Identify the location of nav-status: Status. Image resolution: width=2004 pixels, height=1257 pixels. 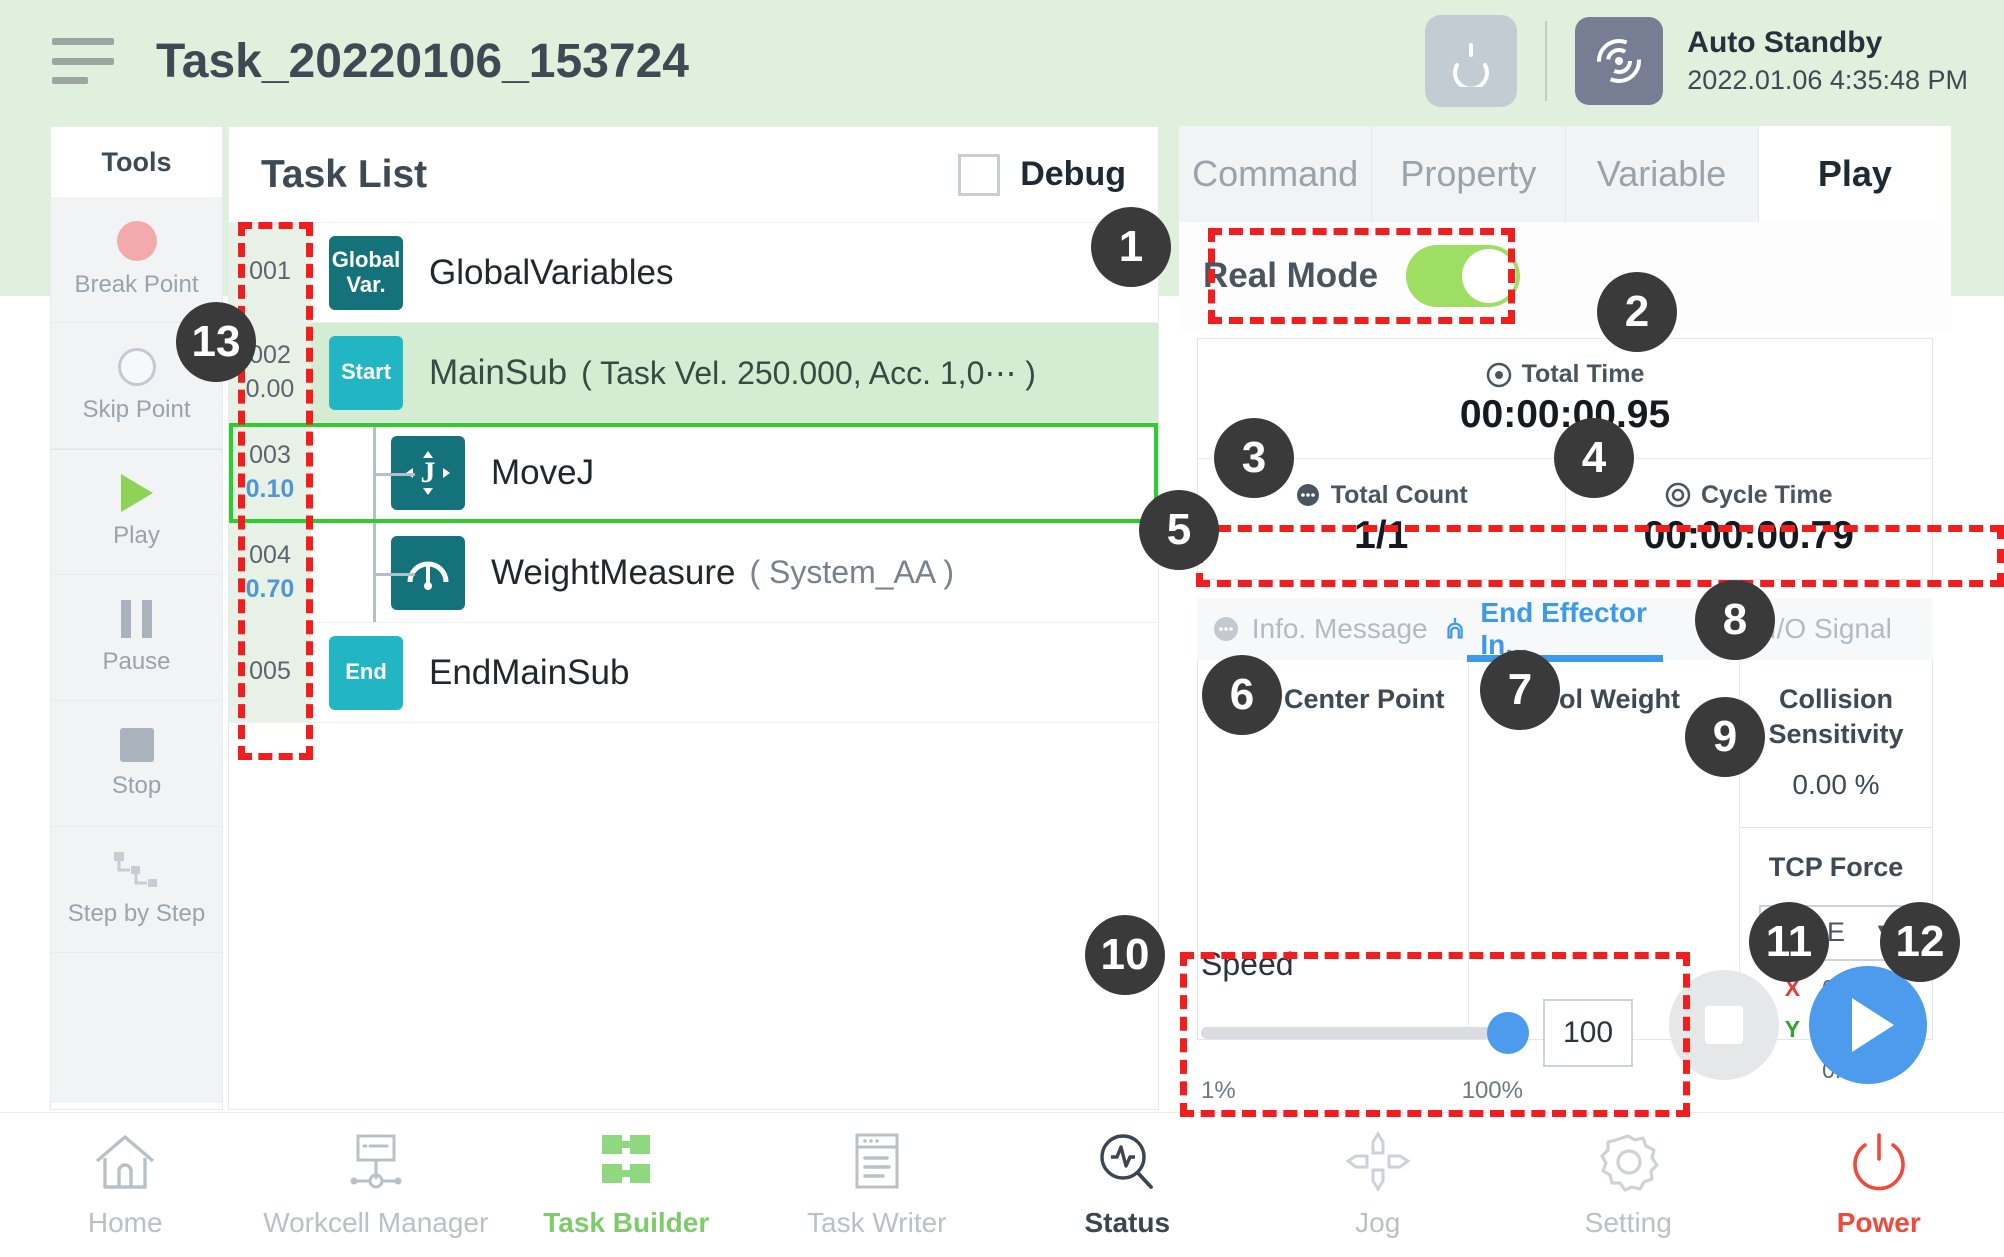
(1127, 1185).